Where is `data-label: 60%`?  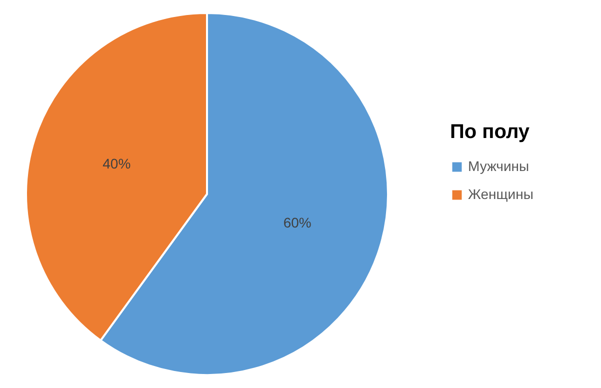
data-label: 60% is located at coordinates (297, 222).